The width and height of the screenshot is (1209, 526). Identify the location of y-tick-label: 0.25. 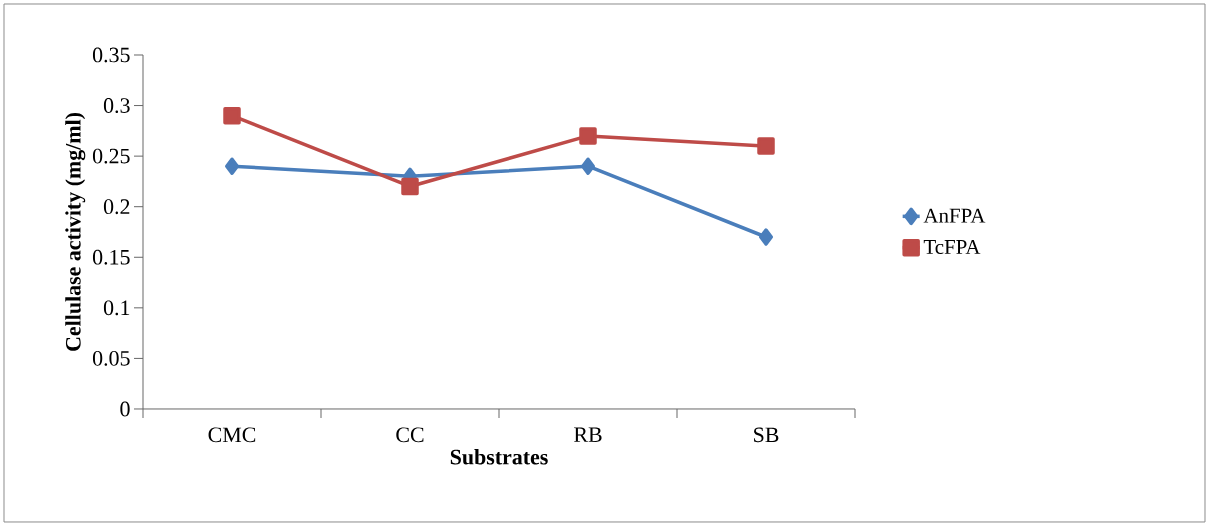
(111, 156).